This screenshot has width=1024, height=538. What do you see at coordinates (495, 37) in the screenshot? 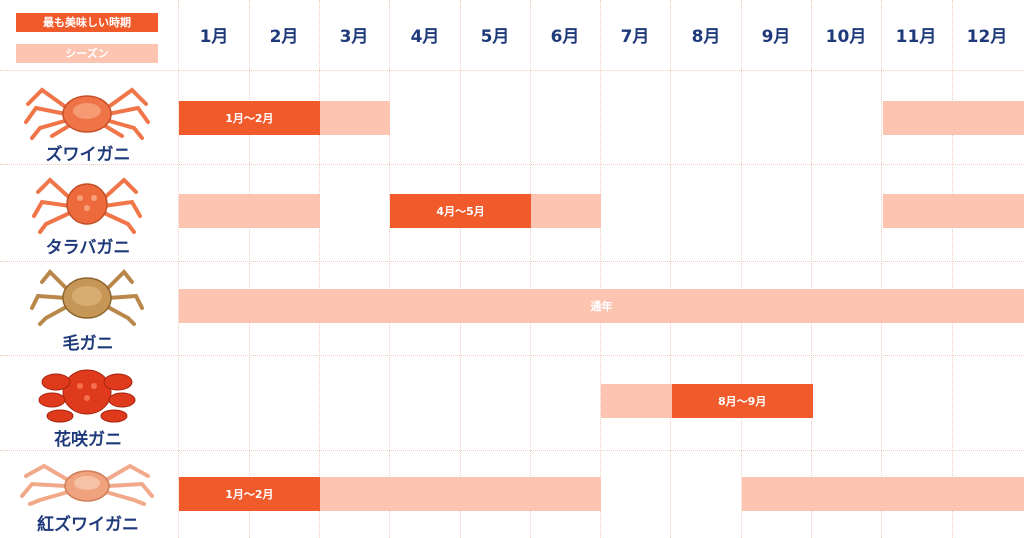
I see `month-label-5: 5月` at bounding box center [495, 37].